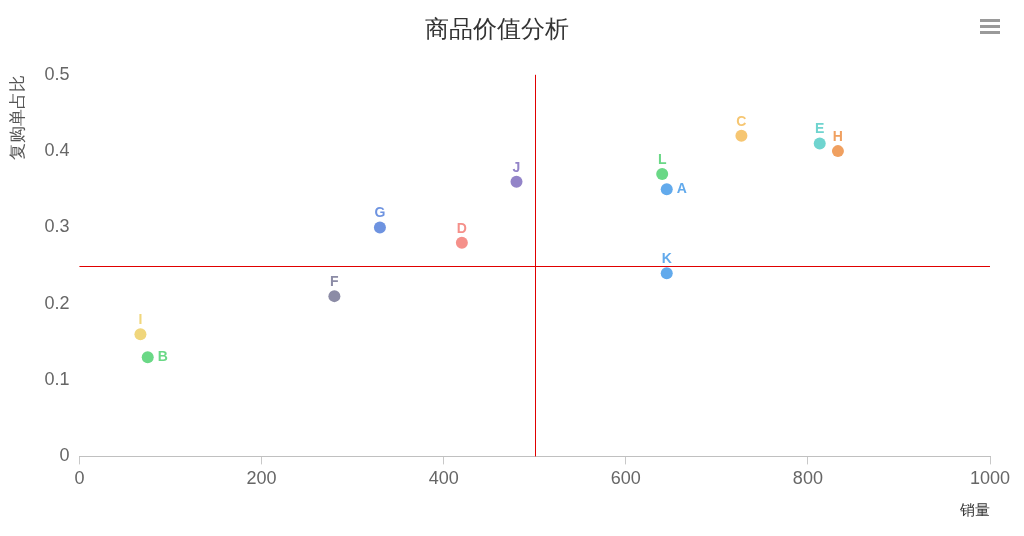  What do you see at coordinates (741, 120) in the screenshot?
I see `series-label: C` at bounding box center [741, 120].